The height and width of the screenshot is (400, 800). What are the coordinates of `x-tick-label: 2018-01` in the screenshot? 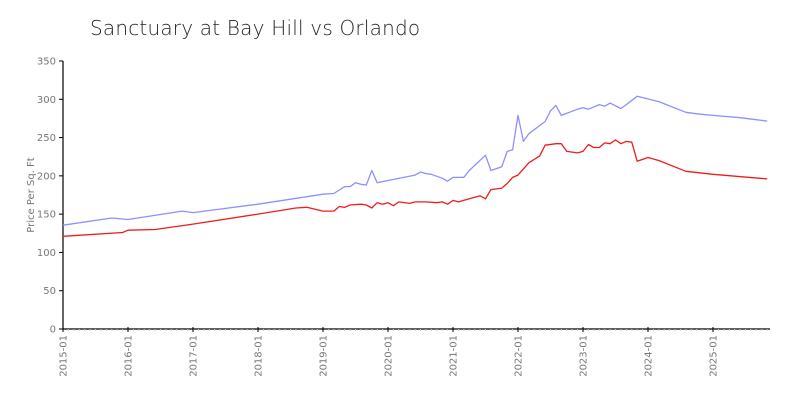 It's located at (259, 356).